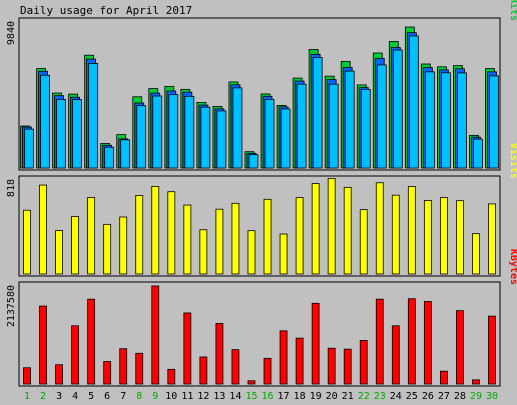 The height and width of the screenshot is (405, 517). I want to click on y-axis-max-label: 2137580, so click(11, 306).